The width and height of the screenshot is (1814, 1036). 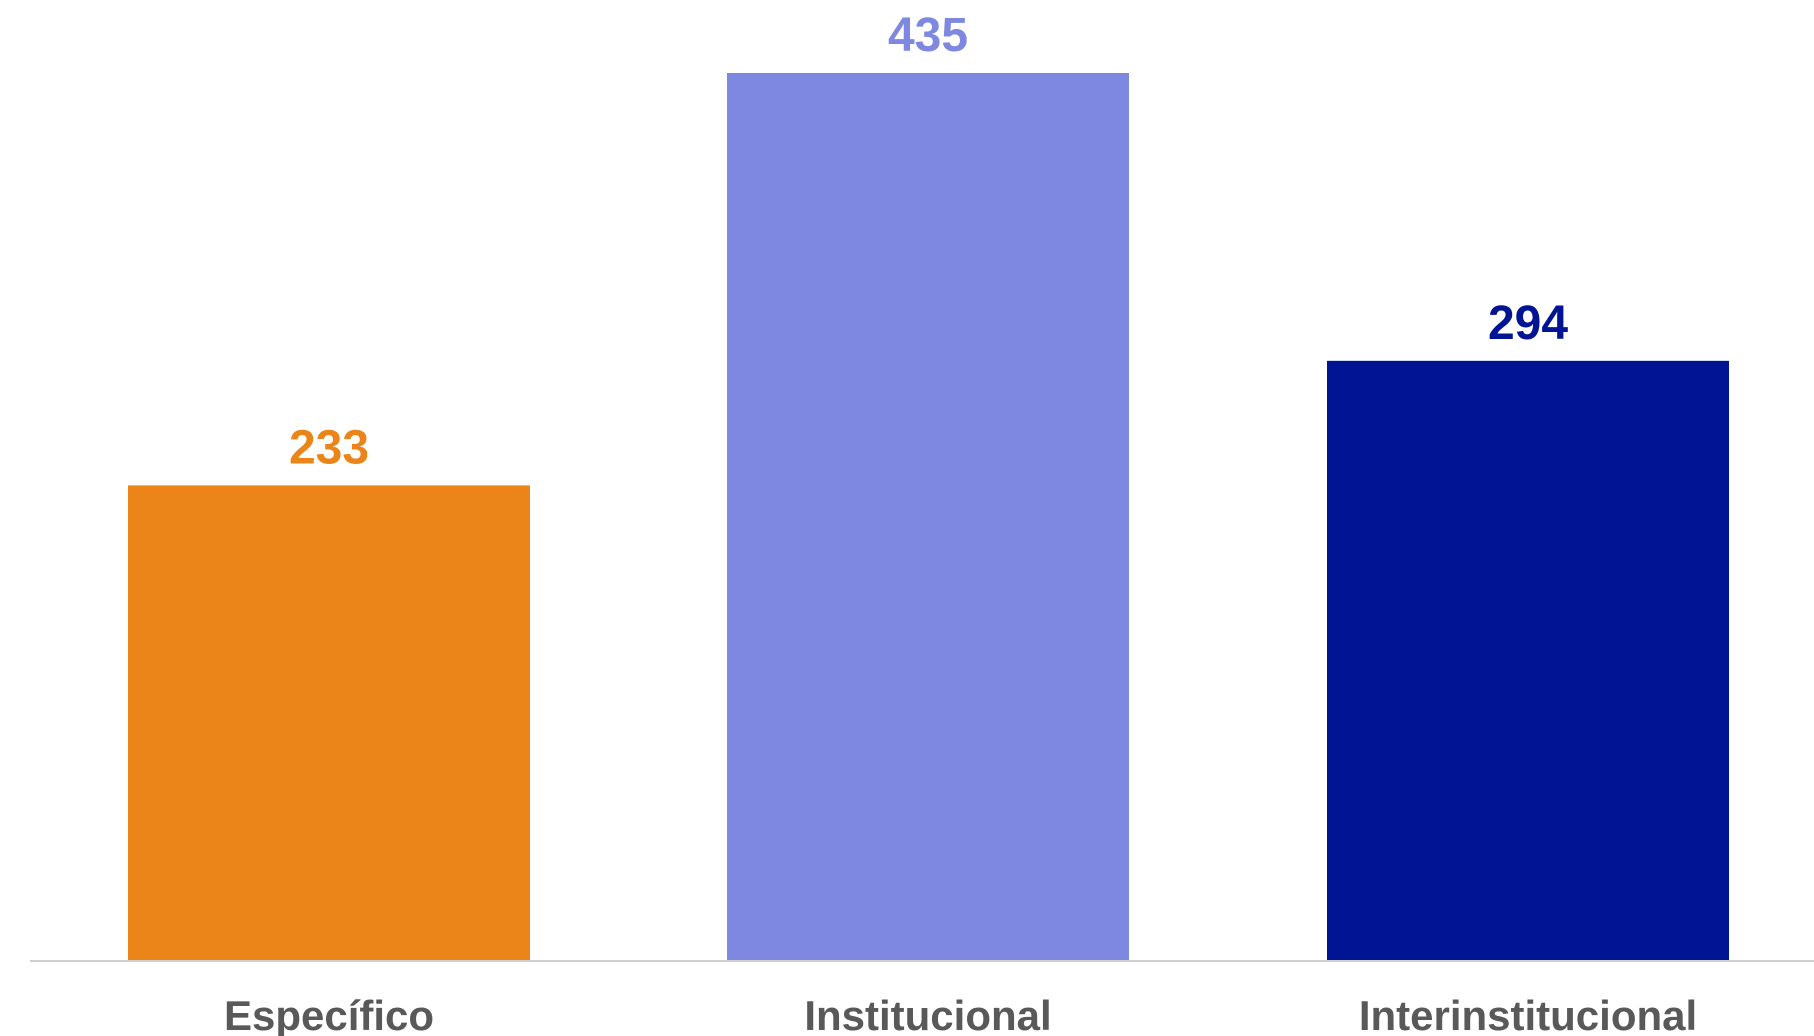 What do you see at coordinates (329, 447) in the screenshot?
I see `value-label-especifico: 233` at bounding box center [329, 447].